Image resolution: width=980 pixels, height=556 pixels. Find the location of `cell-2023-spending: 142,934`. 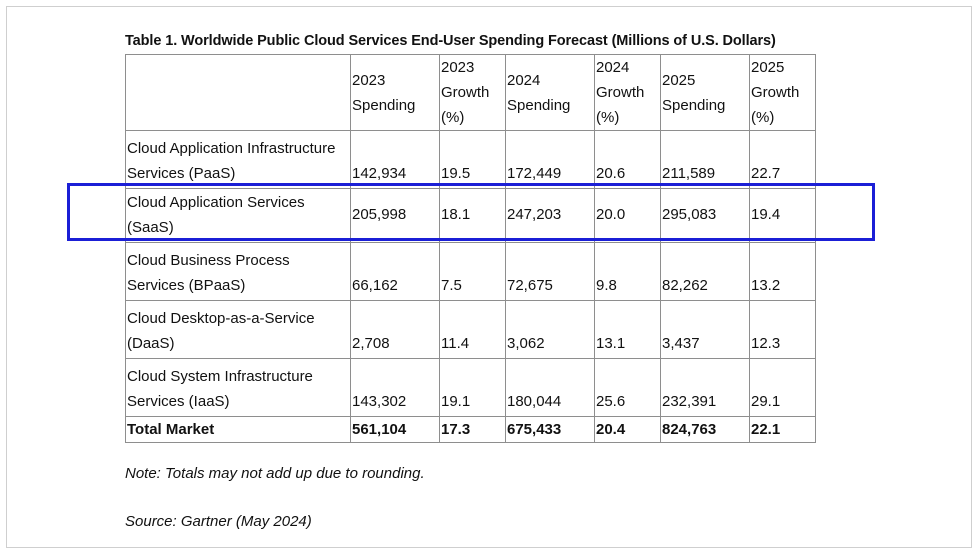

cell-2023-spending: 142,934 is located at coordinates (395, 159).